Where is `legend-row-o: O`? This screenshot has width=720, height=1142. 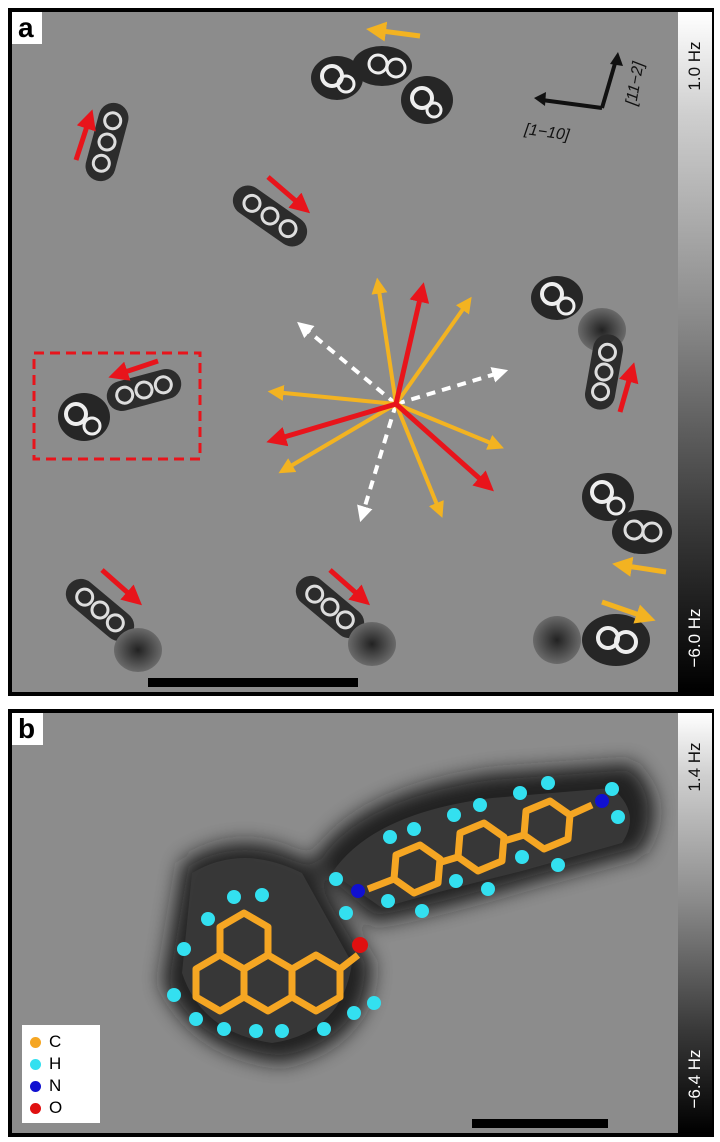
legend-row-o: O is located at coordinates (62, 1108).